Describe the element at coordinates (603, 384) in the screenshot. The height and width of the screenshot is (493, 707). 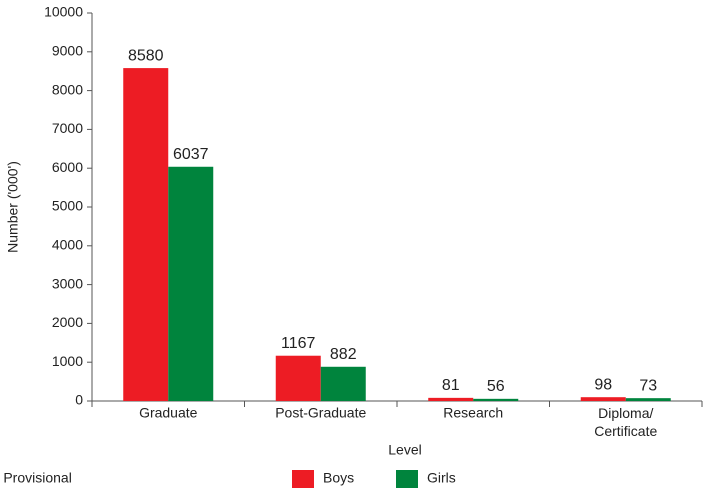
I see `value-label: 98` at that location.